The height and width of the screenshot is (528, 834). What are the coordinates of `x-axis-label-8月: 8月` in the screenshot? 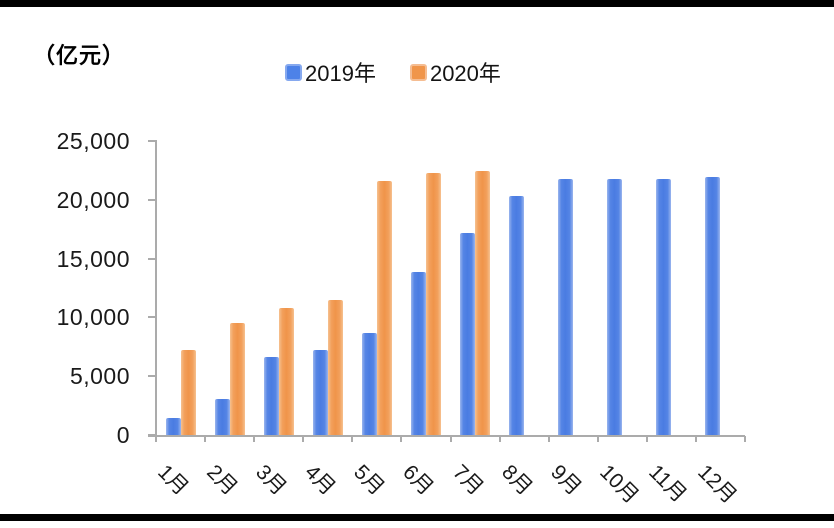 It's located at (516, 480).